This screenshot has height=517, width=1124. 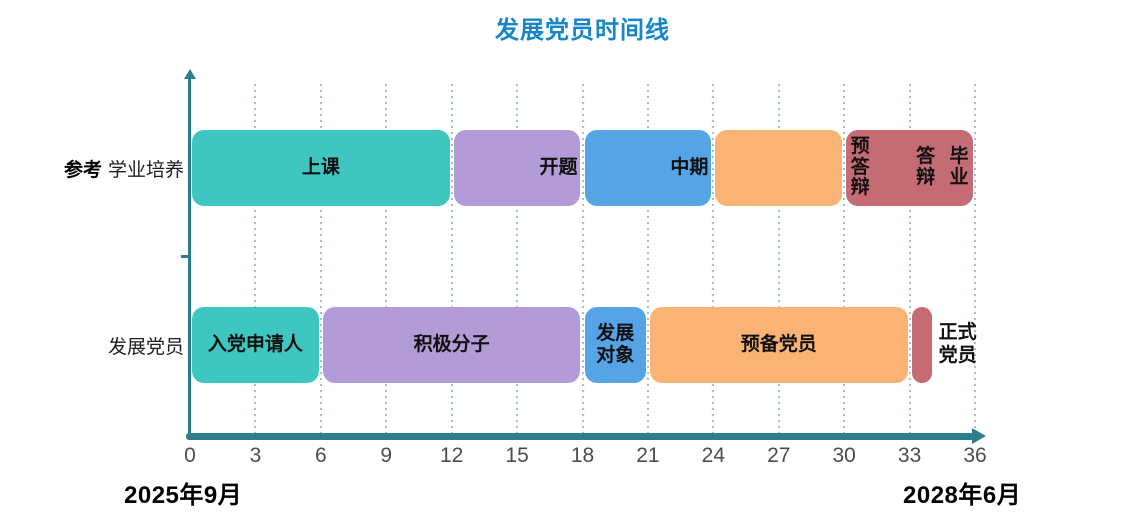 What do you see at coordinates (255, 455) in the screenshot?
I see `x-tick-label: 3` at bounding box center [255, 455].